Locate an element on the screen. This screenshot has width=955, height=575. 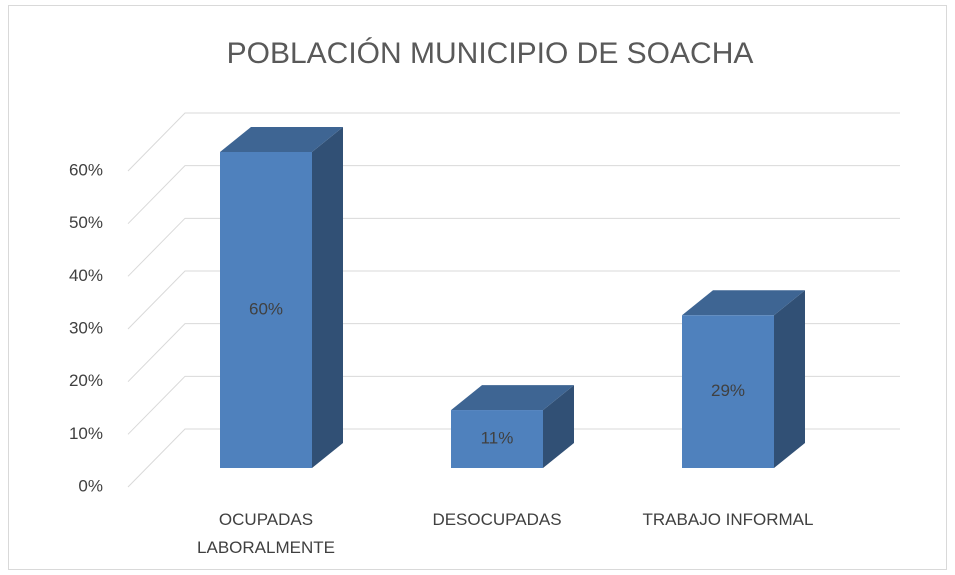
x-tick-label: TRABAJO INFORMAL is located at coordinates (728, 519).